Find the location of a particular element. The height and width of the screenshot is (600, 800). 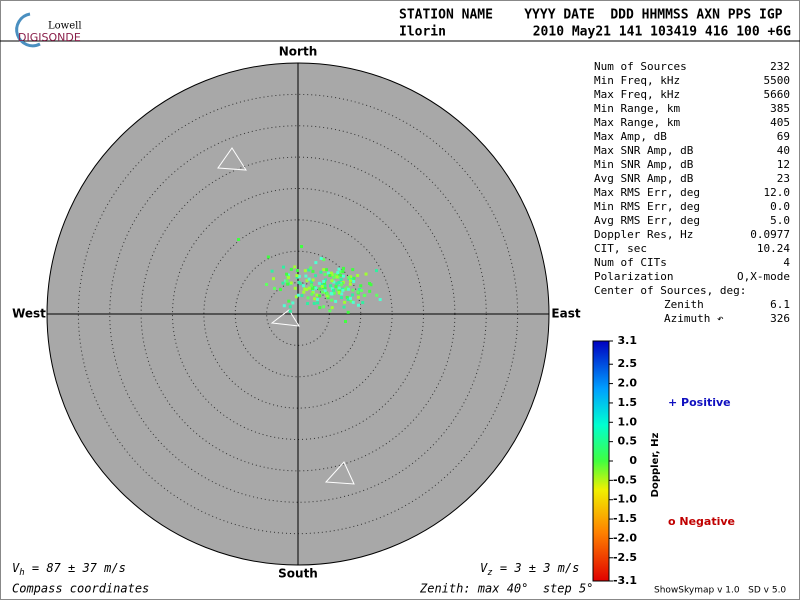

vh-sub: h is located at coordinates (21, 573).